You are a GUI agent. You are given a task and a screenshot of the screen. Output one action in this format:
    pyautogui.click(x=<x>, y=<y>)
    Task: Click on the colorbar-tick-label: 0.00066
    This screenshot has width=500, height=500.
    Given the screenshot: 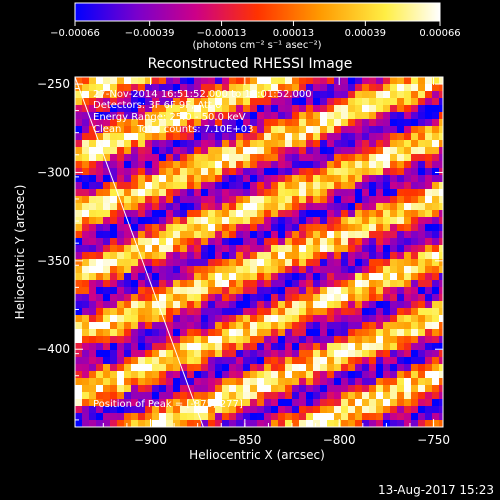 What is the action you would take?
    pyautogui.click(x=439, y=33)
    